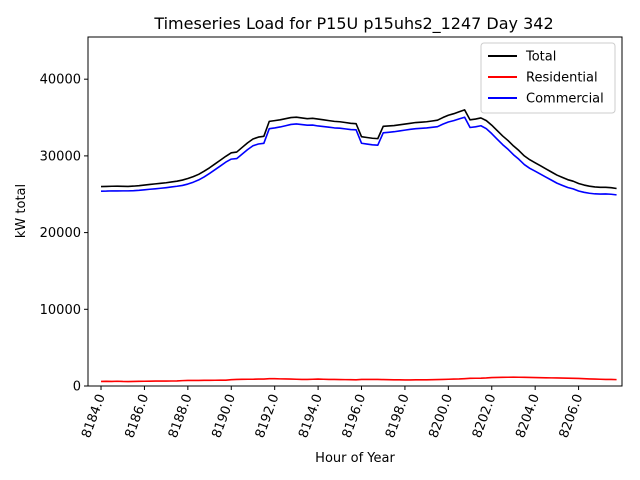 The image size is (640, 480). Describe the element at coordinates (359, 156) in the screenshot. I see `series-line-commercial` at that location.